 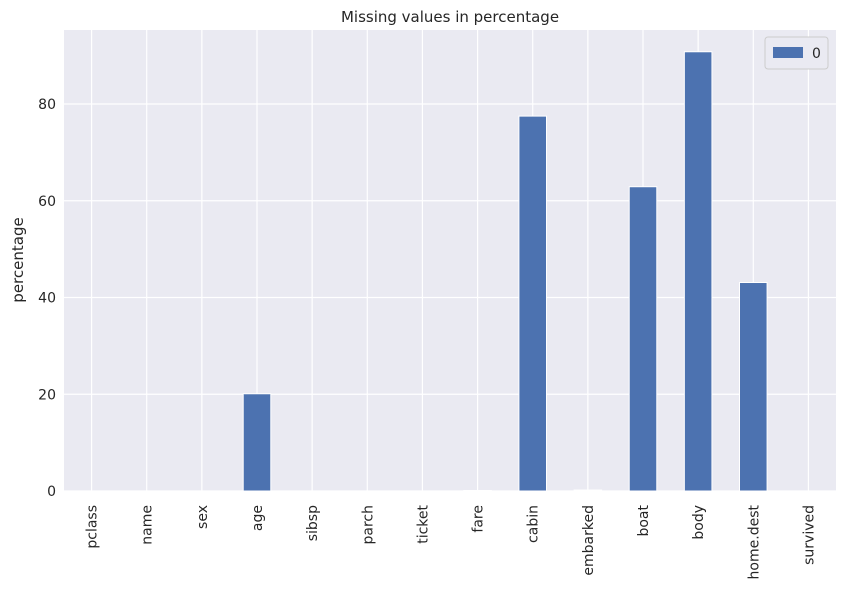 What do you see at coordinates (479, 519) in the screenshot?
I see `x-tick-label: fare` at bounding box center [479, 519].